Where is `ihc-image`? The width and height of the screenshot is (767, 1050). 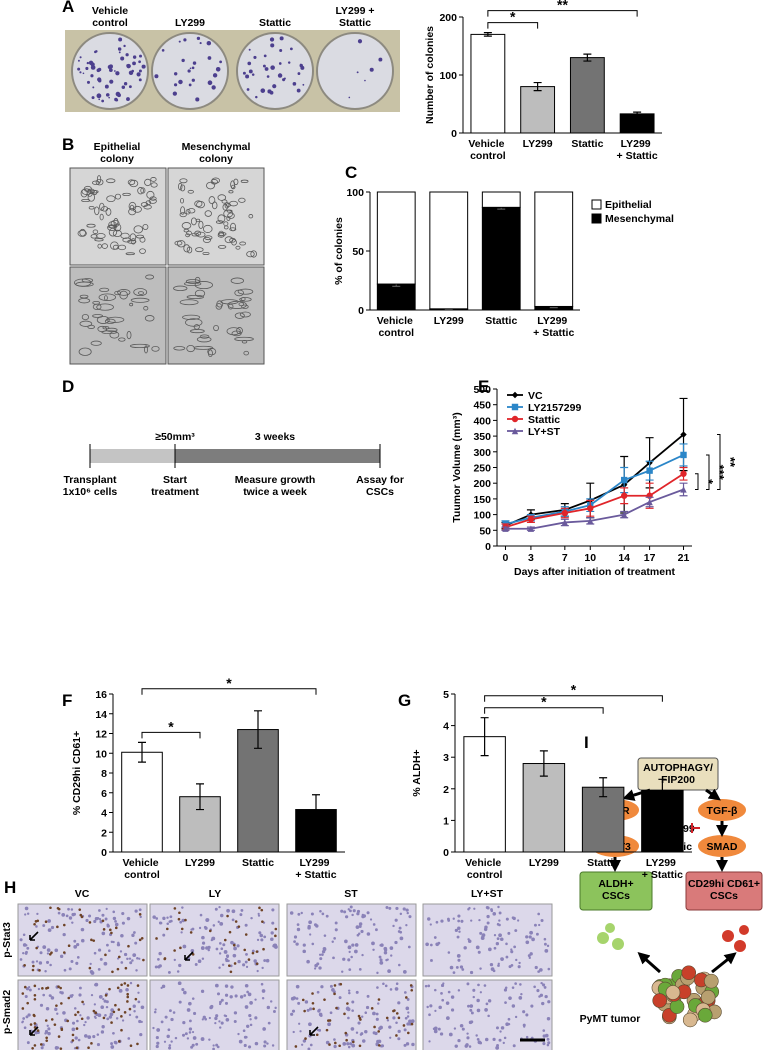
ihc-image is located at coordinates (82, 1014).